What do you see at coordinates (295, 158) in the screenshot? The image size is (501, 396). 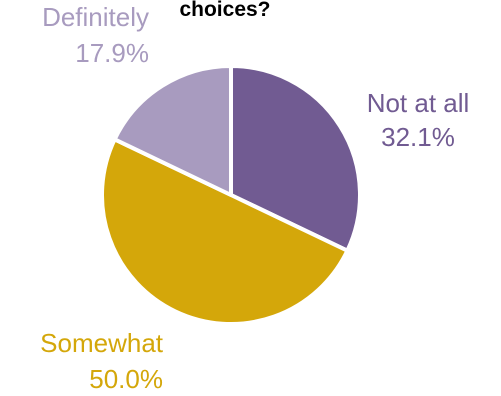 I see `pie-slice-not-at-all` at bounding box center [295, 158].